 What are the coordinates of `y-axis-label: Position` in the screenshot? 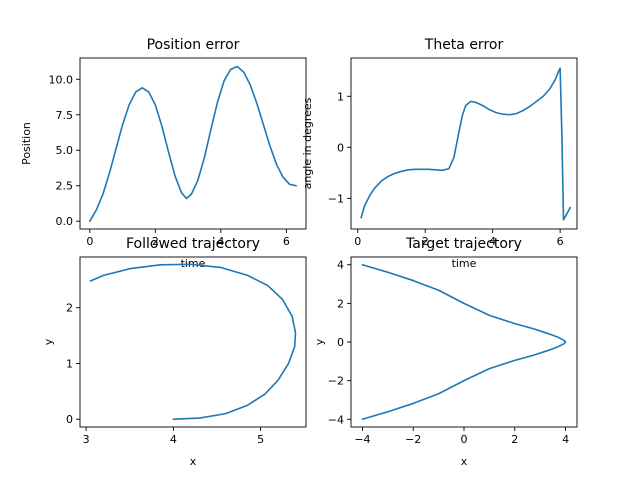 It's located at (26, 143).